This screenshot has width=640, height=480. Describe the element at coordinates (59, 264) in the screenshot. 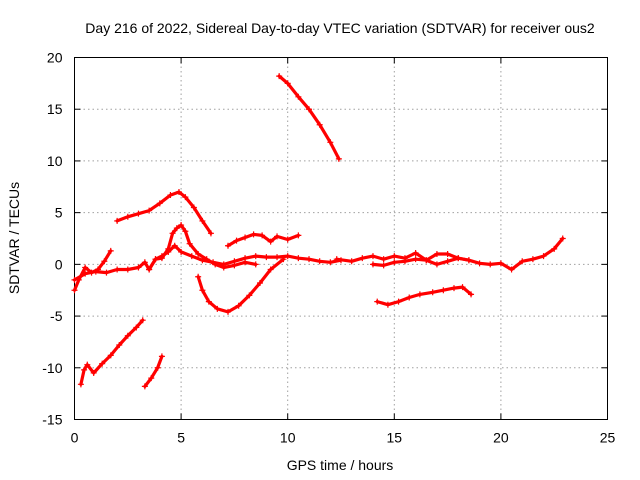

I see `y-tick-label: 0` at that location.